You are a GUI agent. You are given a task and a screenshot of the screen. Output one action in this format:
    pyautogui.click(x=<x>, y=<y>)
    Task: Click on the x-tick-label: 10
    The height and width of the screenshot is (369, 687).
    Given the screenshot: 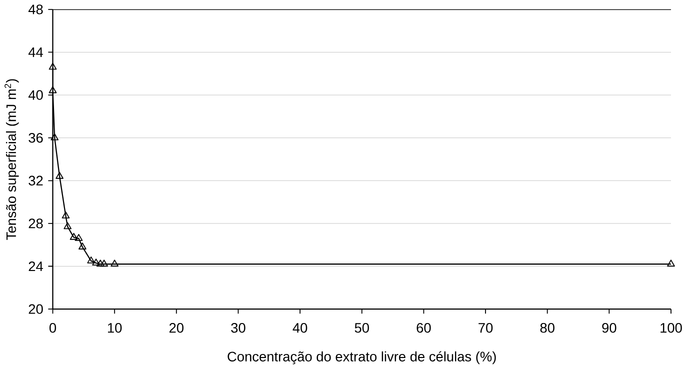 What is the action you would take?
    pyautogui.click(x=115, y=328)
    